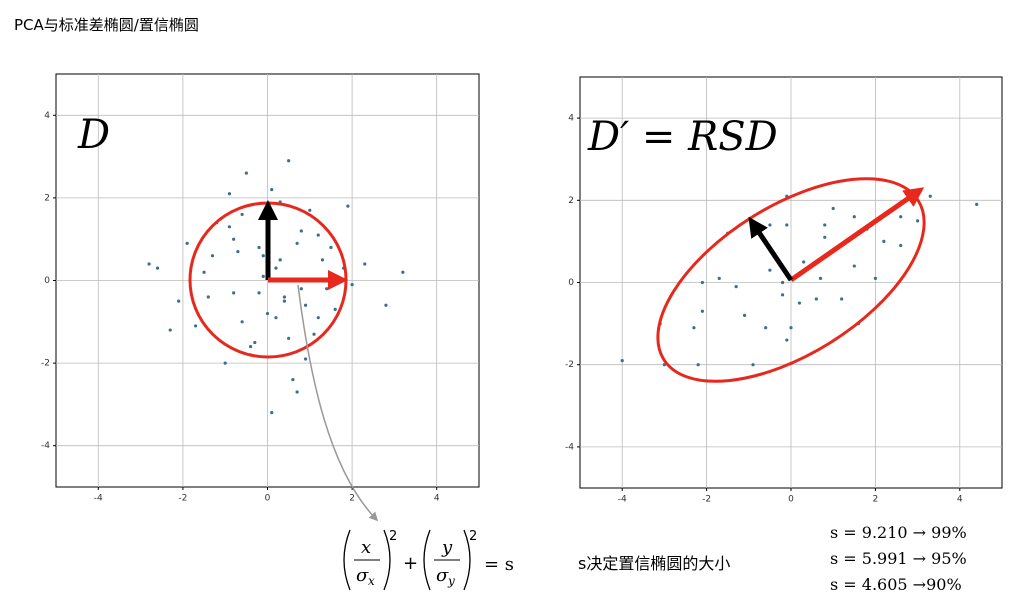 The width and height of the screenshot is (1009, 601). I want to click on y-tick-label: 0, so click(47, 281).